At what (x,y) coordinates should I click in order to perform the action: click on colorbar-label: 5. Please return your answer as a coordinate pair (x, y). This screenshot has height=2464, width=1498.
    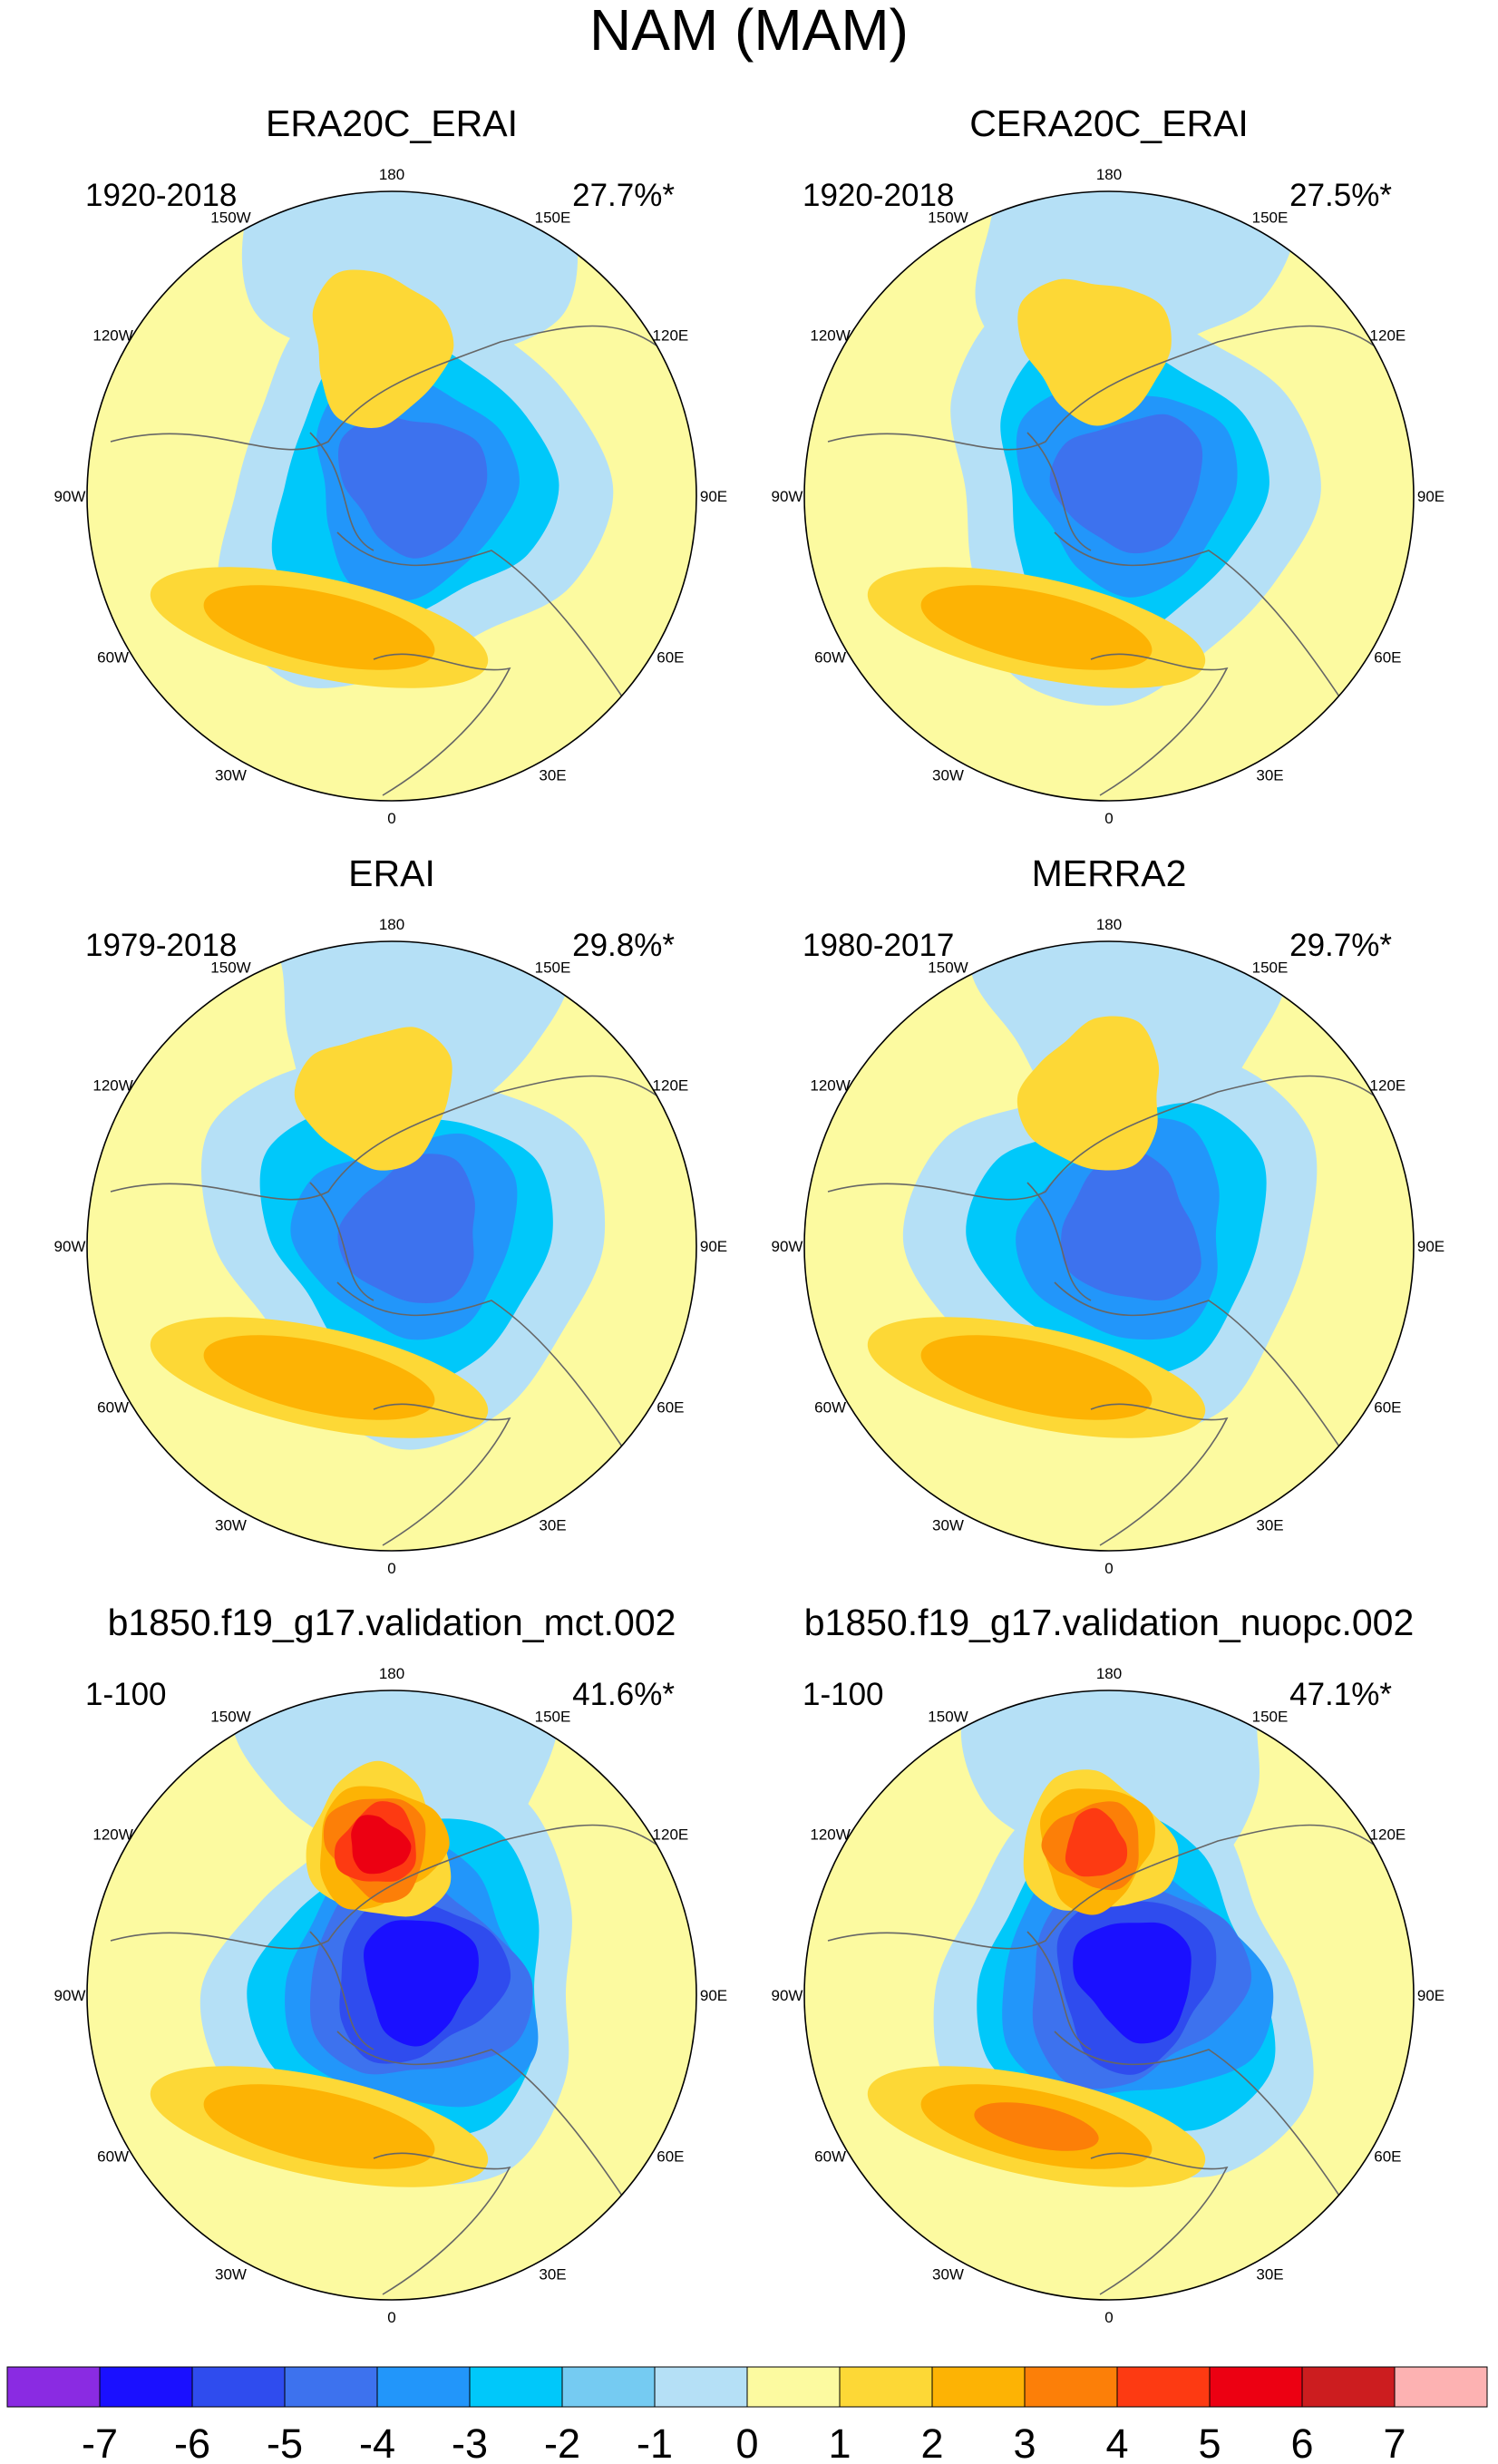
    Looking at the image, I should click on (1209, 2442).